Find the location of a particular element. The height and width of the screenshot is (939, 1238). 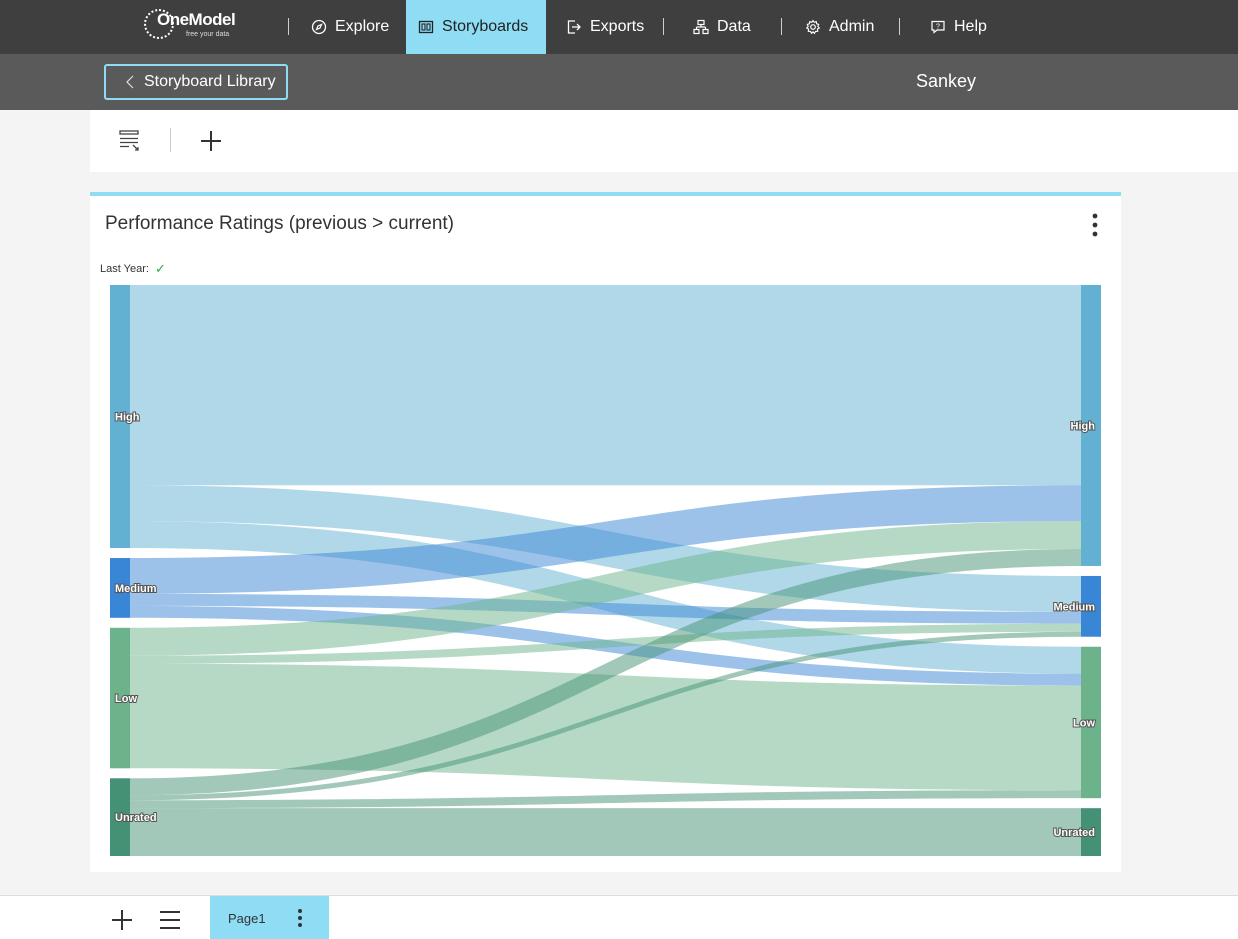

page-tab: Page1 is located at coordinates (269, 917).